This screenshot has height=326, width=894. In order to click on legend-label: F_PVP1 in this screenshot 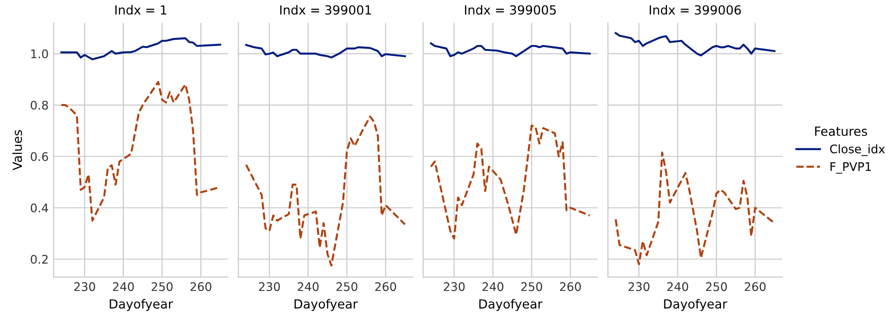, I will do `click(850, 168)`.